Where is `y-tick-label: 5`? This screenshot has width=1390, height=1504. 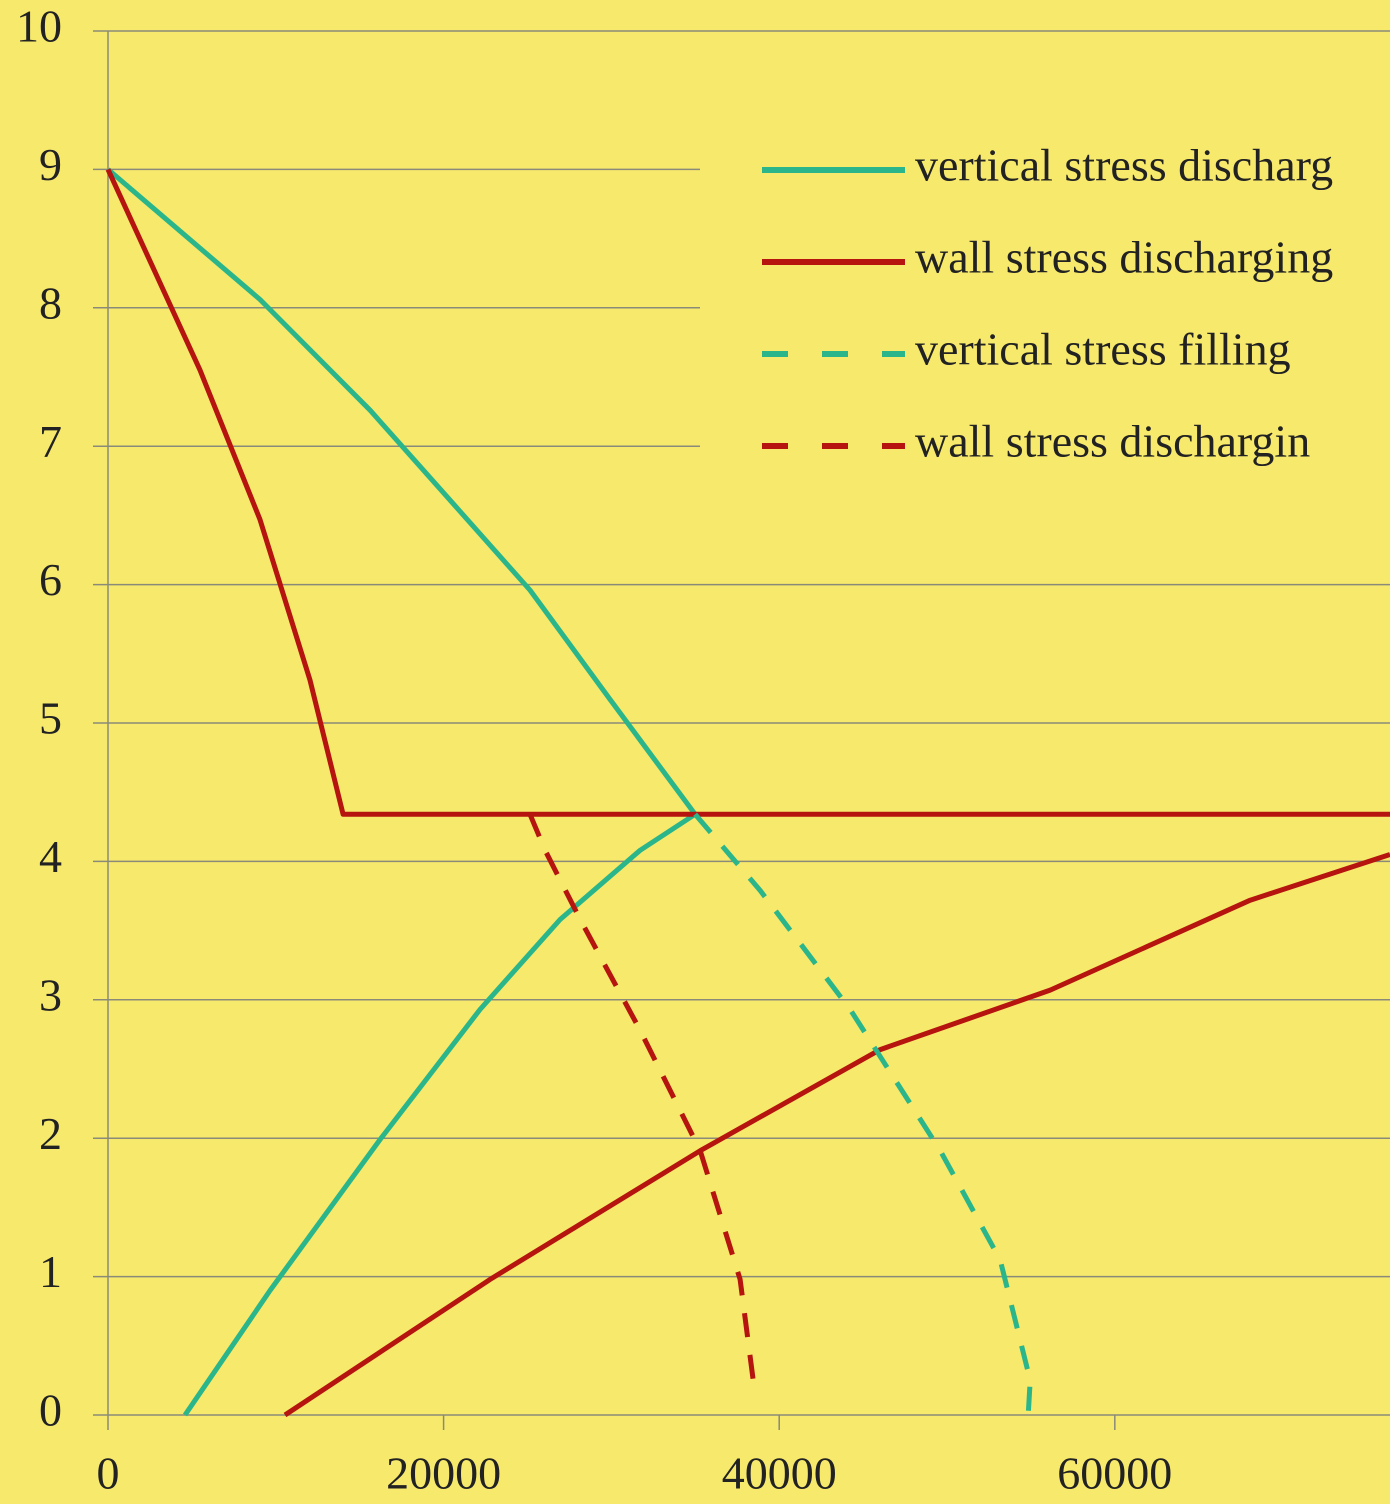
y-tick-label: 5 is located at coordinates (50, 718).